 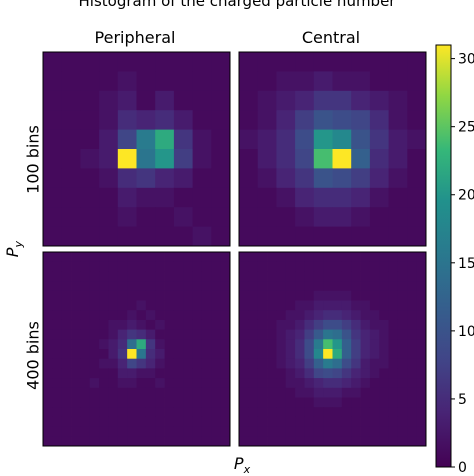 I want to click on colorbar-tick-label: 0, so click(x=462, y=467).